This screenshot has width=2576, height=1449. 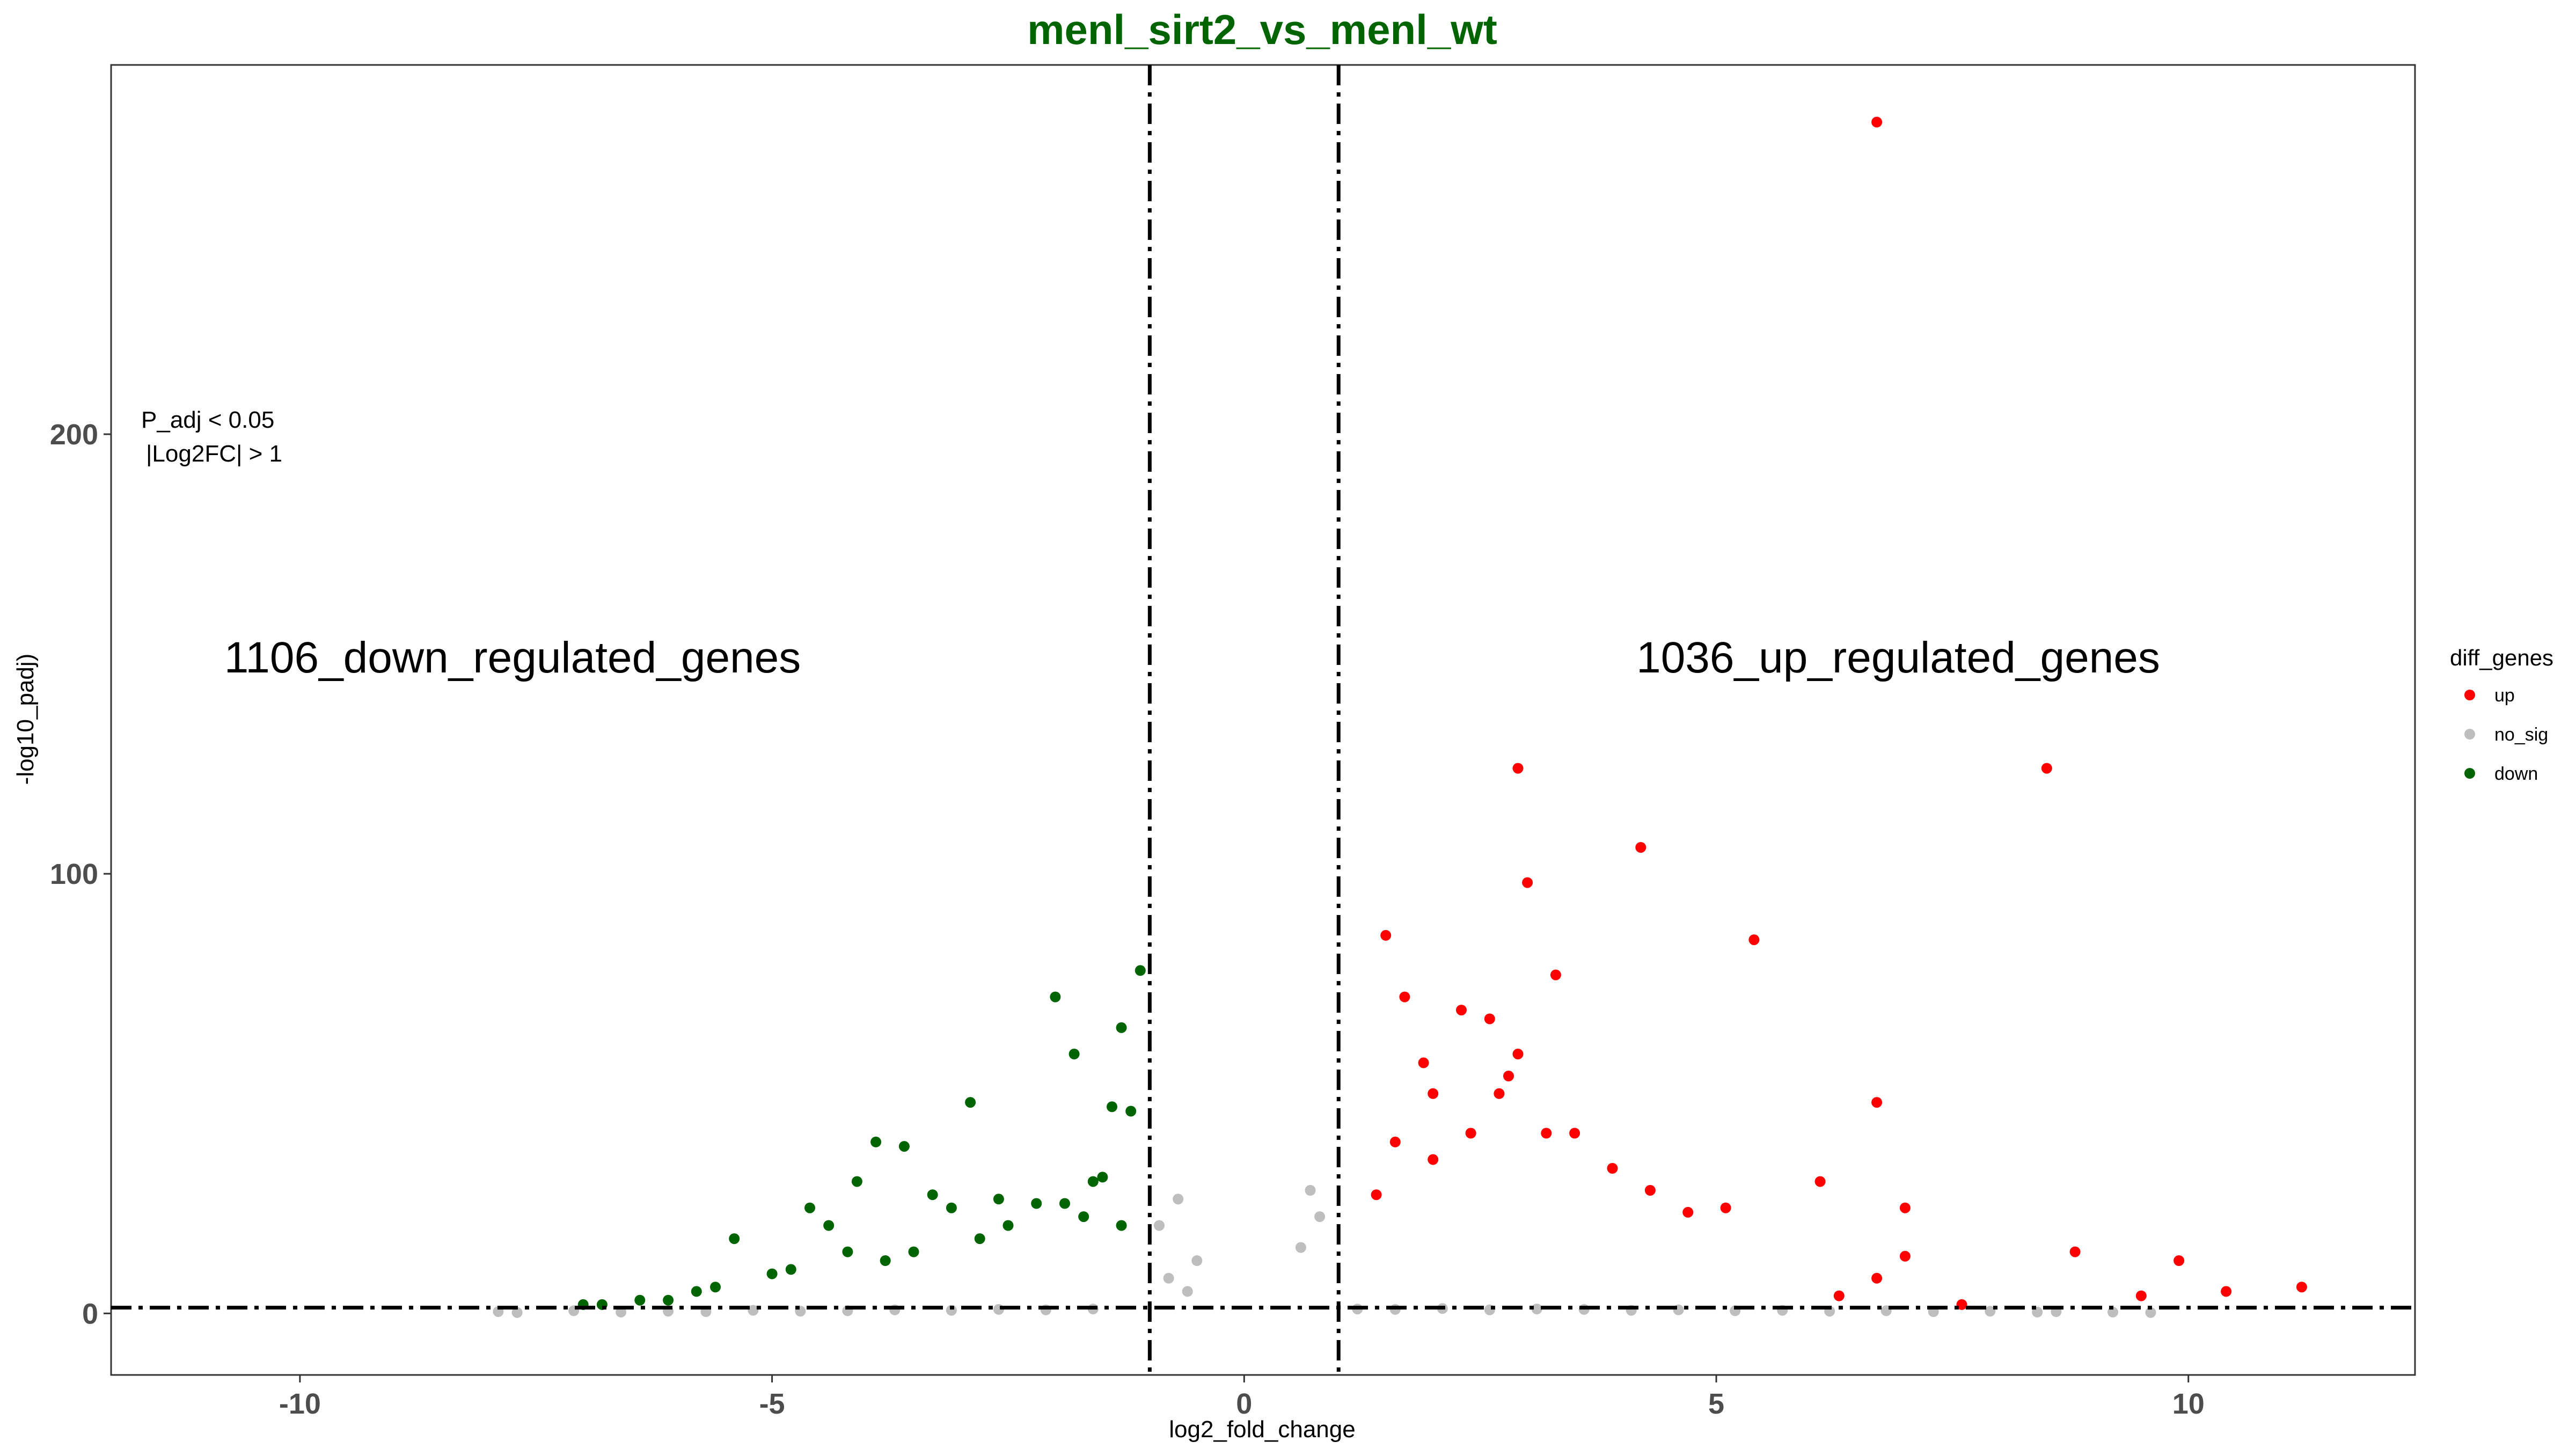 I want to click on legend: diff_genes up no_sig down, so click(x=2501, y=714).